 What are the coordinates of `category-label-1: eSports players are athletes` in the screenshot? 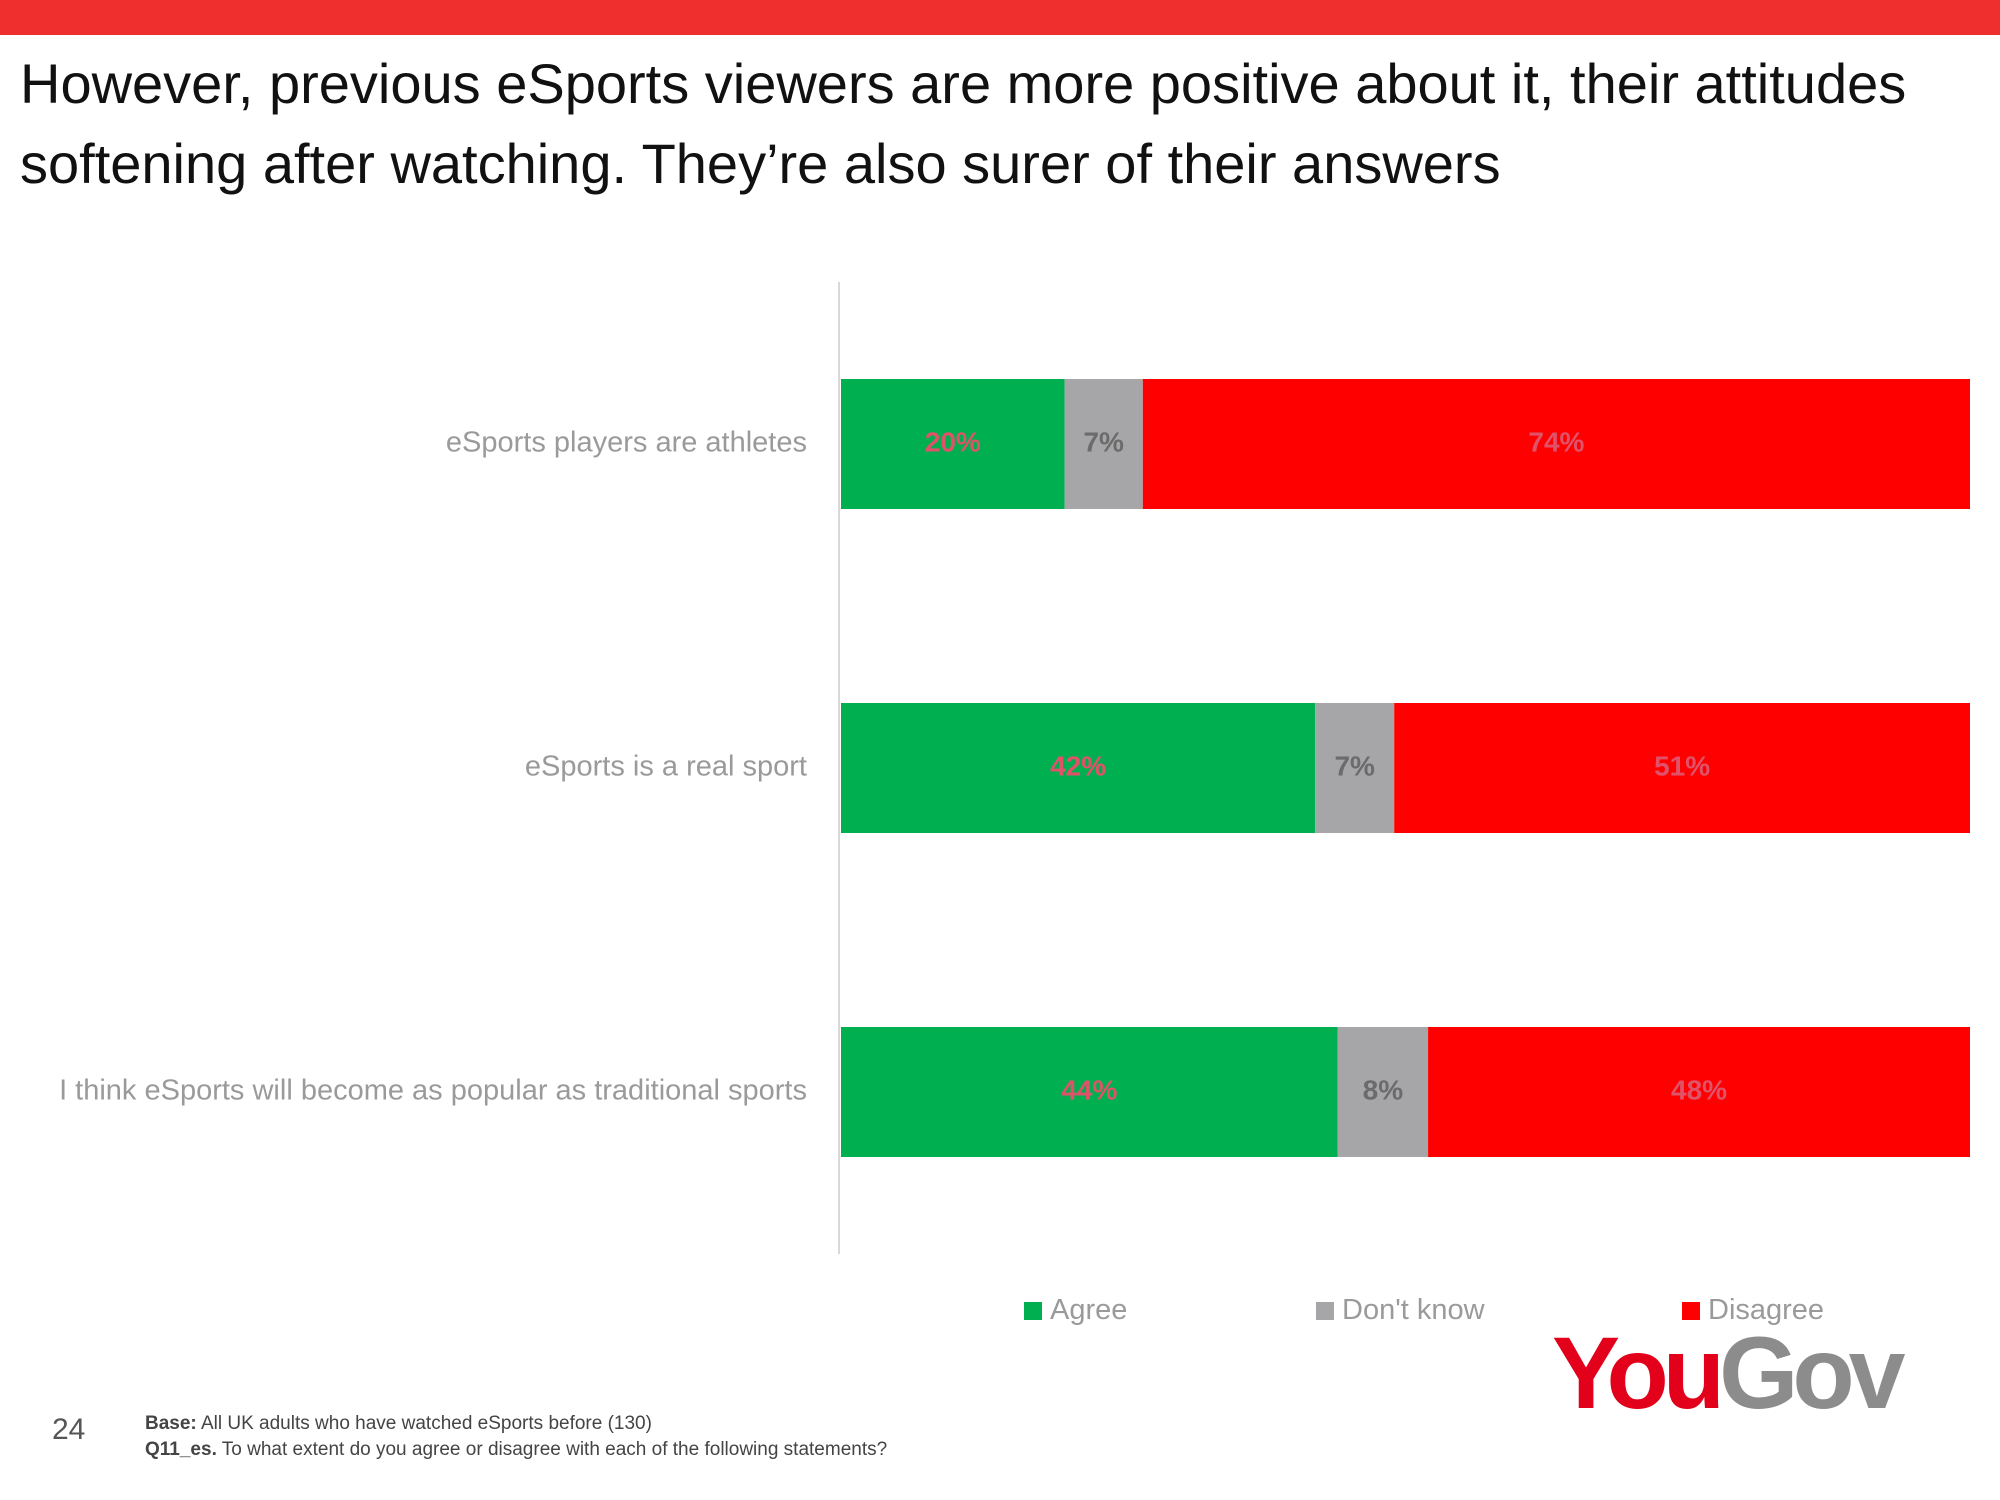 It's located at (626, 443).